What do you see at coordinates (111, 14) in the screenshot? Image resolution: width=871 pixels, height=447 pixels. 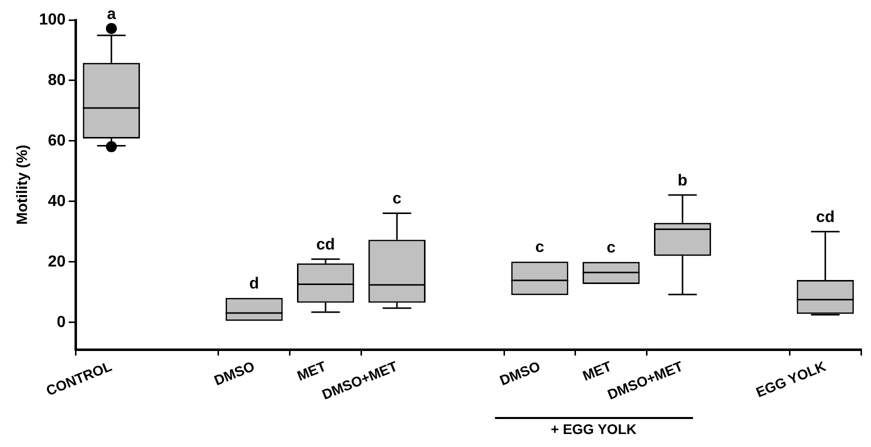 I see `annotation: a` at bounding box center [111, 14].